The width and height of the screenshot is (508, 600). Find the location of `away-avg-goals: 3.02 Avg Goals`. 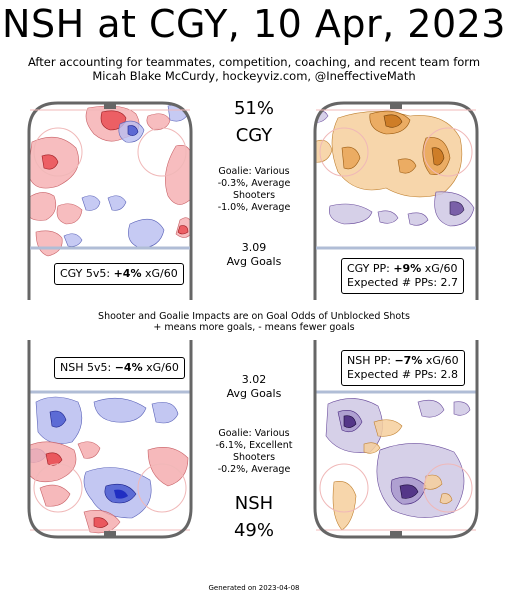

away-avg-goals: 3.02 Avg Goals is located at coordinates (254, 387).